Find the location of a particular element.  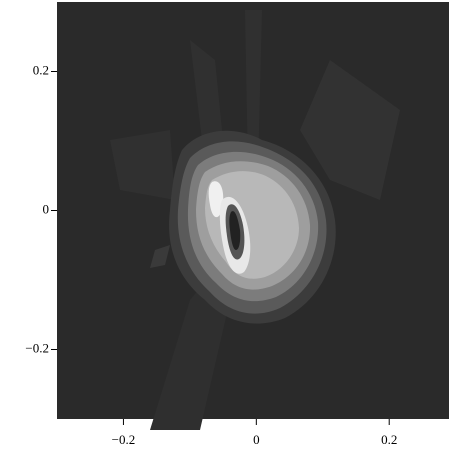

y-tick-label: −0.2 is located at coordinates (37, 347).